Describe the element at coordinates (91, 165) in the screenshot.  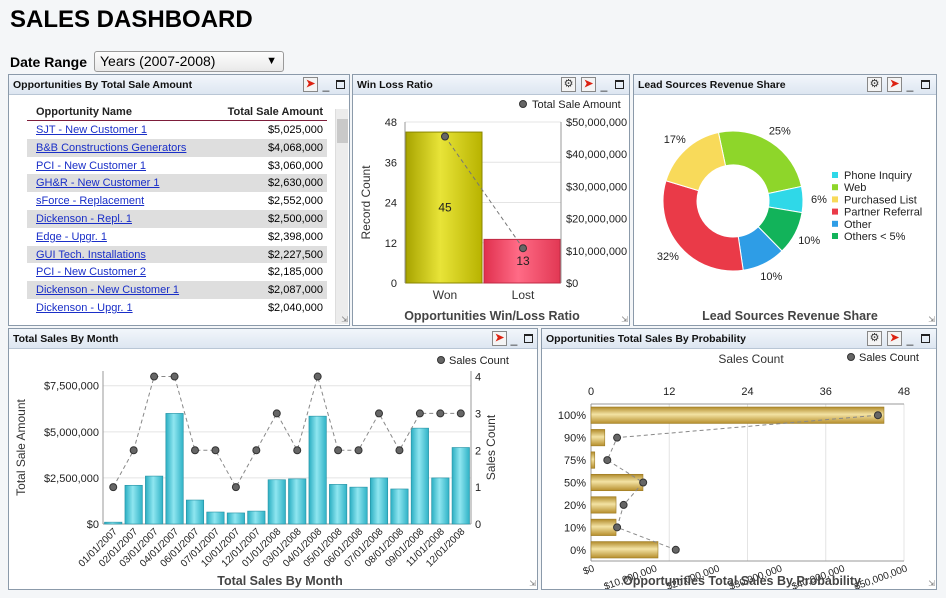
I see `opportunity-link: PCI - New Customer 1` at that location.